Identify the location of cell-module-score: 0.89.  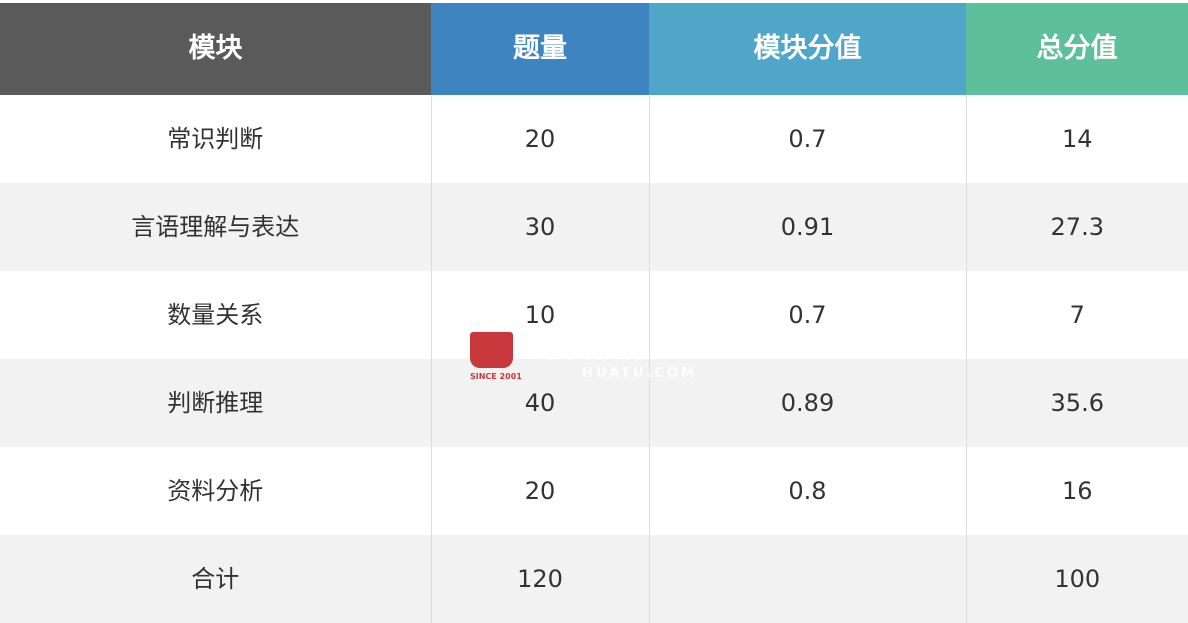
(807, 403).